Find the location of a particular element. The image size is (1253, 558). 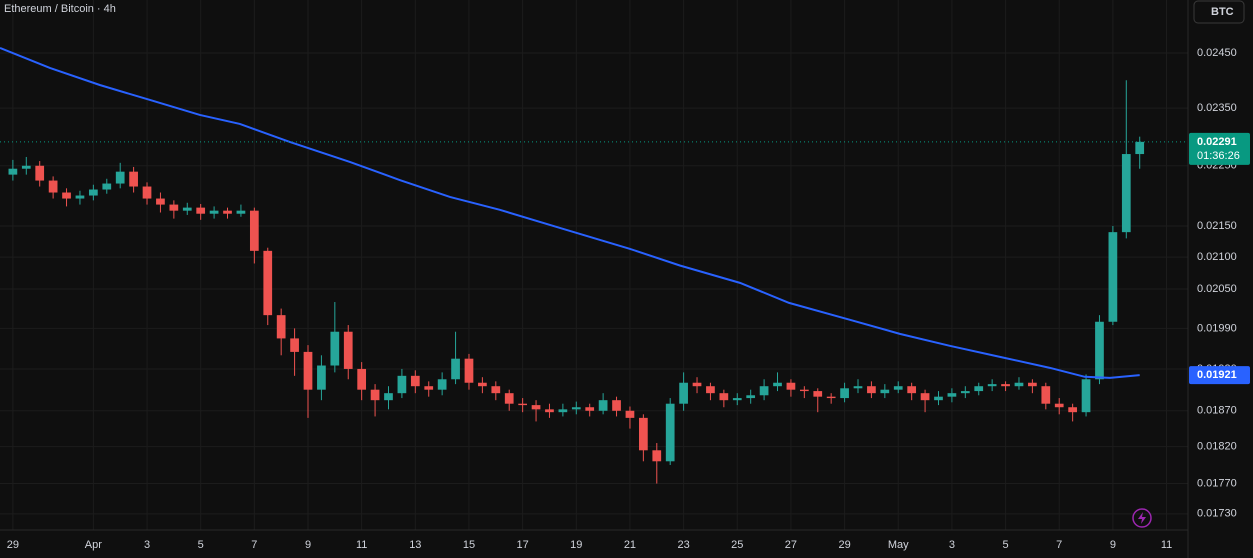

y-tick-label: 0.01770 is located at coordinates (1217, 483).